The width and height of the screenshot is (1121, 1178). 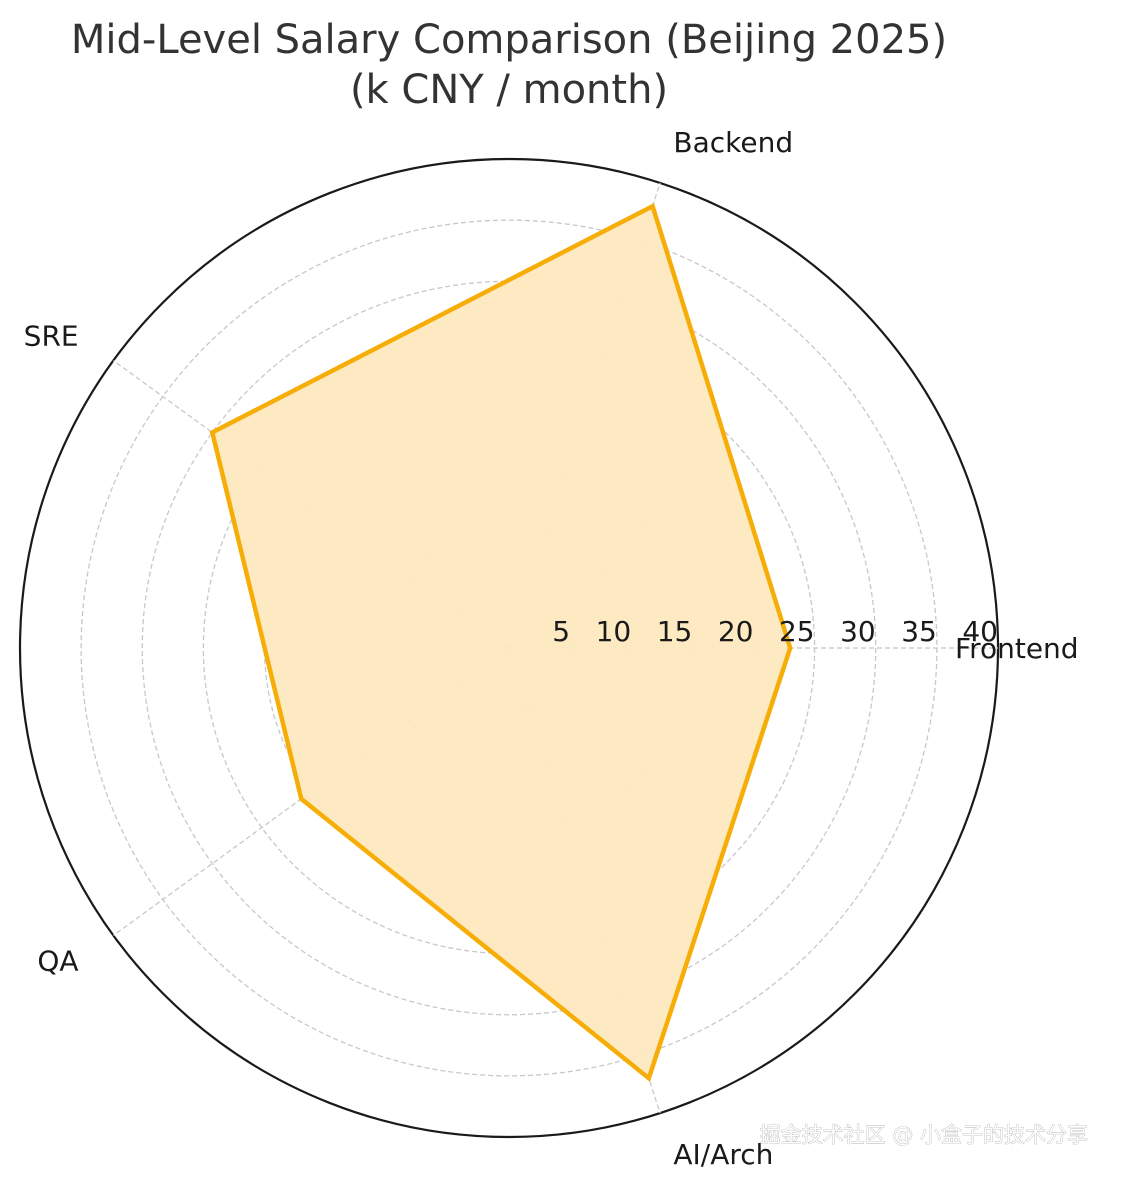 I want to click on category-label: QA, so click(x=57, y=961).